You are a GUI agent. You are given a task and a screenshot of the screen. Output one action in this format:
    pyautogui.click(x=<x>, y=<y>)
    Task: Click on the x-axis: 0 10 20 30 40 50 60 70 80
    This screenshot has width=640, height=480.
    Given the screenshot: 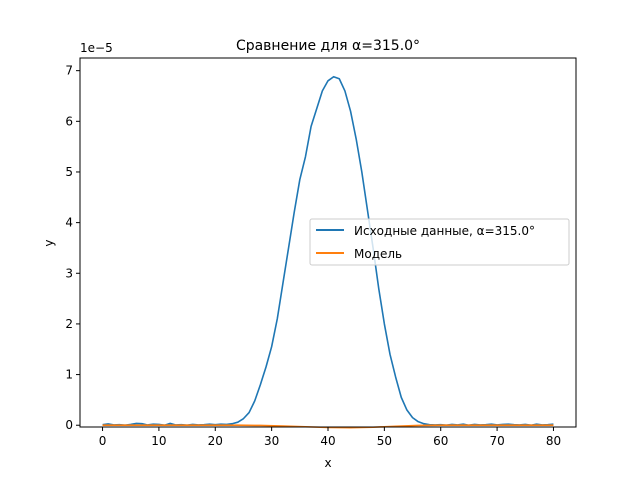 What is the action you would take?
    pyautogui.click(x=330, y=437)
    